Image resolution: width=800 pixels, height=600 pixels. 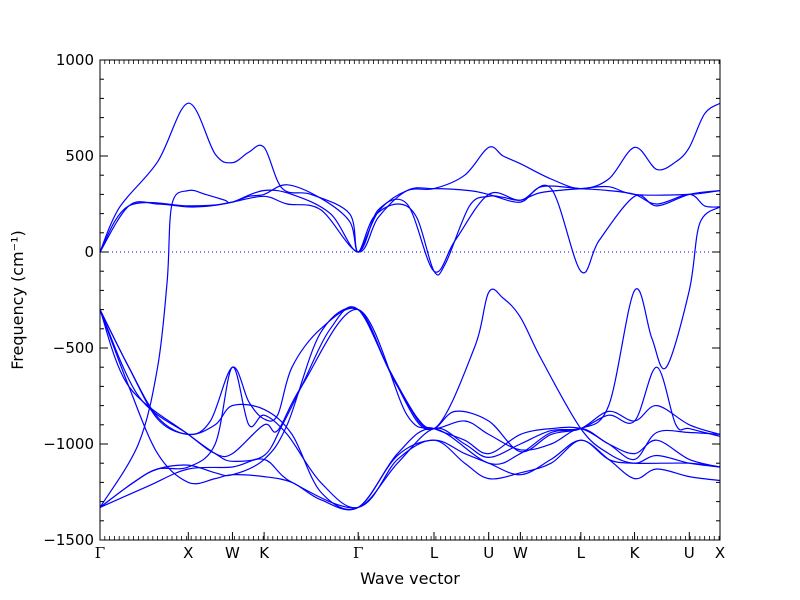 What do you see at coordinates (79, 156) in the screenshot?
I see `y-tick-label: 500` at bounding box center [79, 156].